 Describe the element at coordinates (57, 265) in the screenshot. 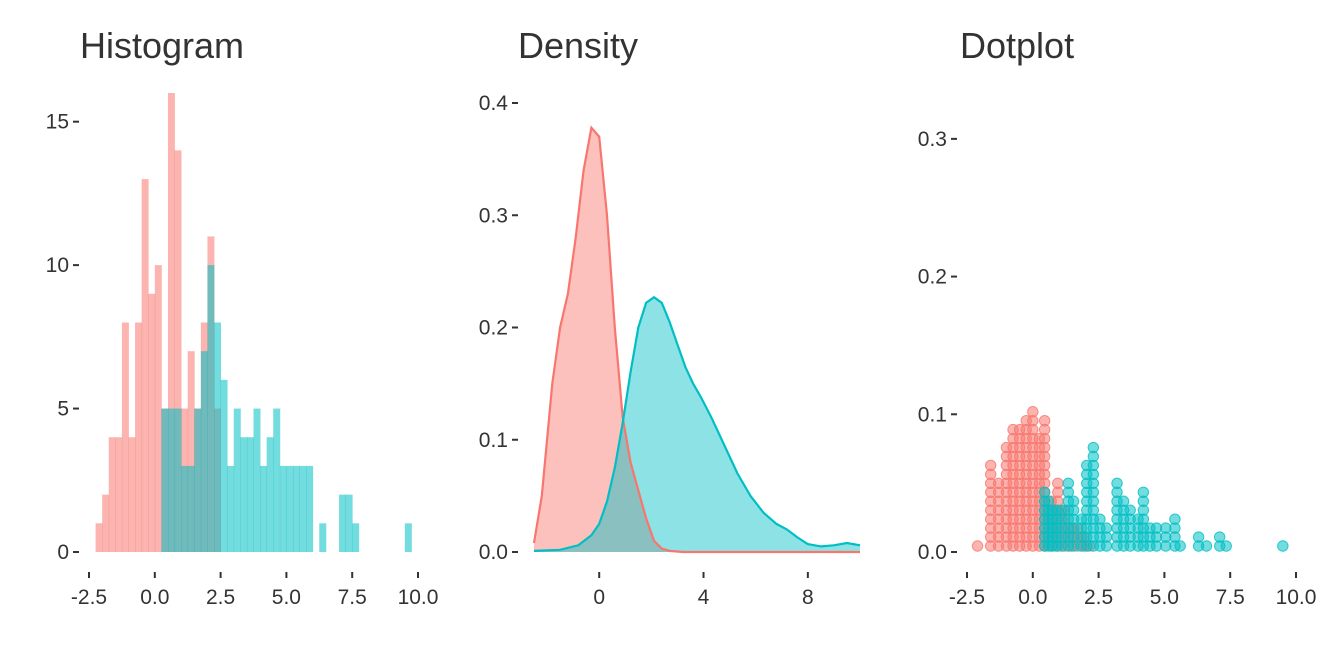

I see `histogram-ytick-label: 10` at that location.